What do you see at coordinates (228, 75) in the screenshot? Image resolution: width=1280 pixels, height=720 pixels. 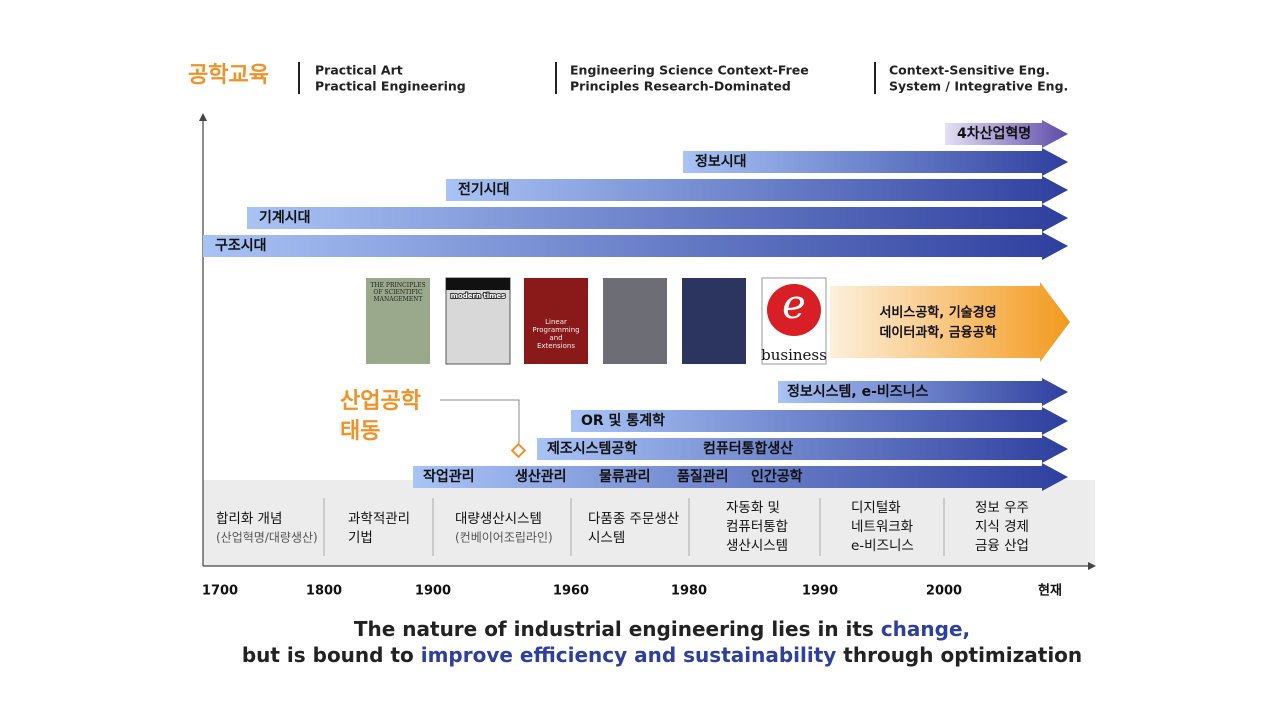 I see `header-title: 공학교육` at bounding box center [228, 75].